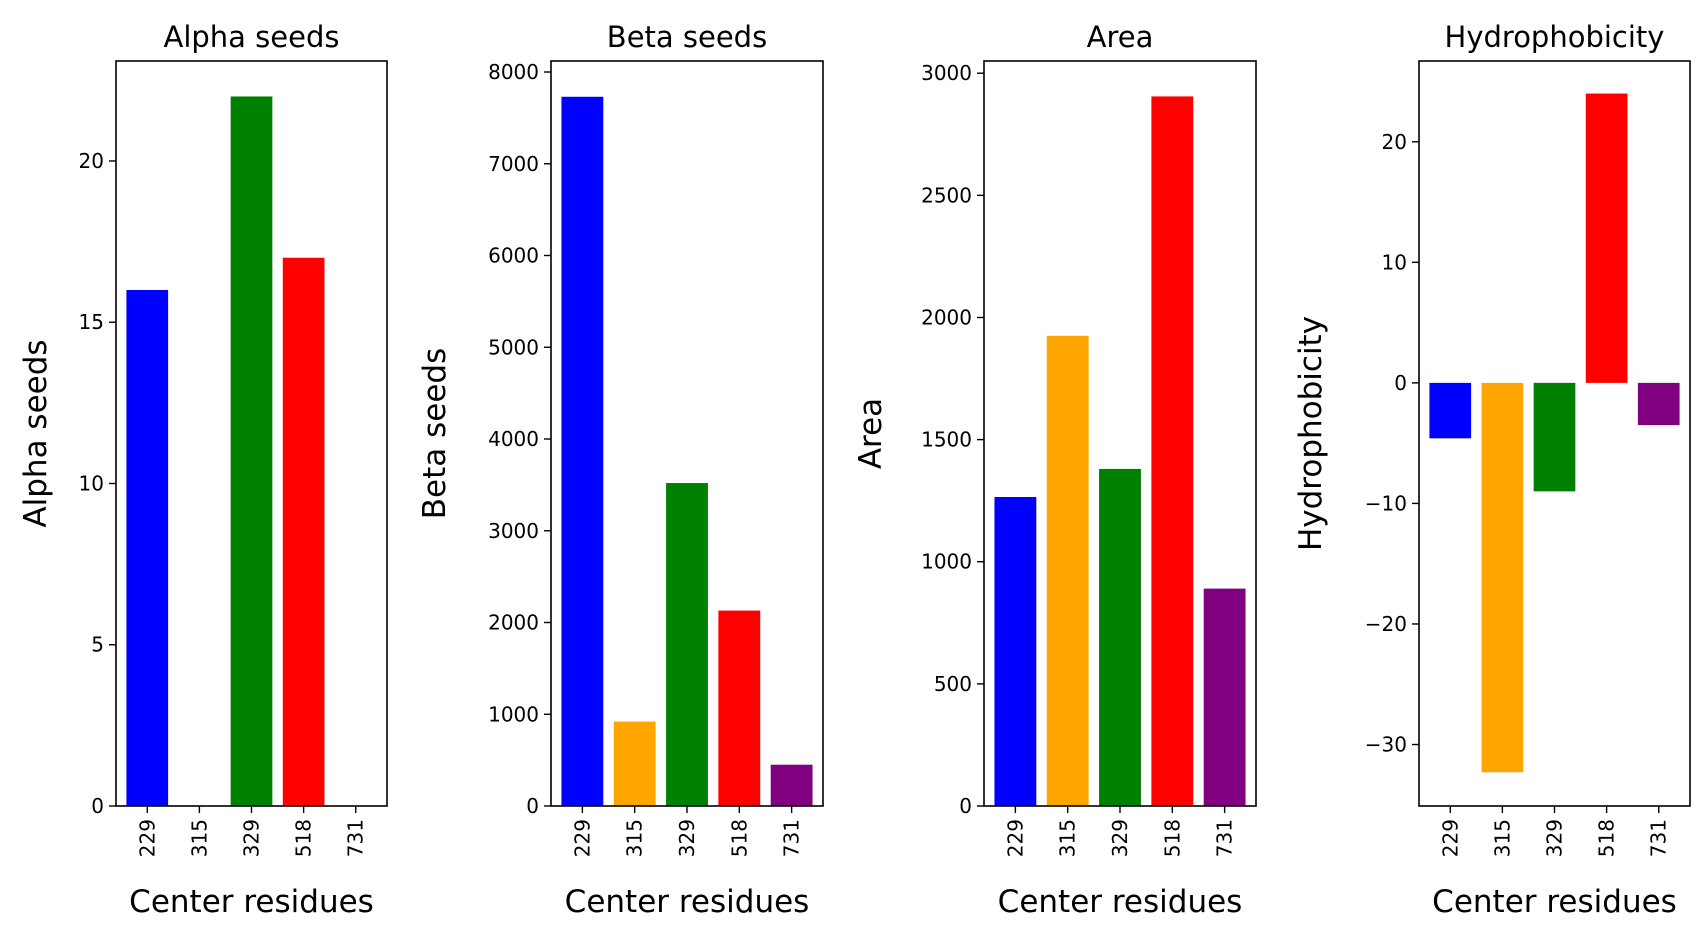  What do you see at coordinates (946, 440) in the screenshot?
I see `y-tick-label: 1500` at bounding box center [946, 440].